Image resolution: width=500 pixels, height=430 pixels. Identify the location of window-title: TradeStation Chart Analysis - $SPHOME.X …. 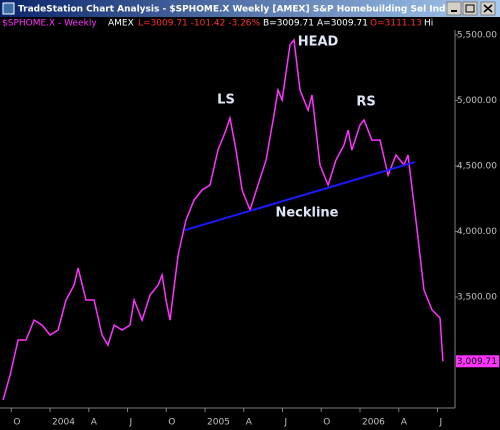
(245, 10).